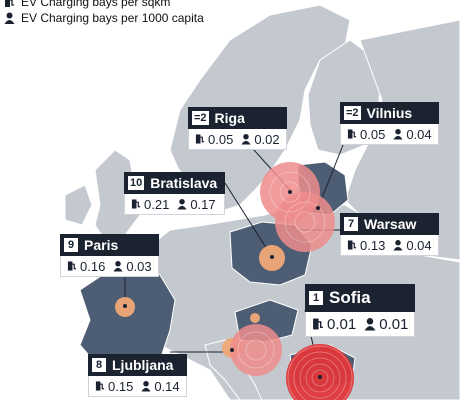 This screenshot has width=460, height=400. I want to click on legend-label-per-sqkm: EV Charging bays per sqkm, so click(96, 4).